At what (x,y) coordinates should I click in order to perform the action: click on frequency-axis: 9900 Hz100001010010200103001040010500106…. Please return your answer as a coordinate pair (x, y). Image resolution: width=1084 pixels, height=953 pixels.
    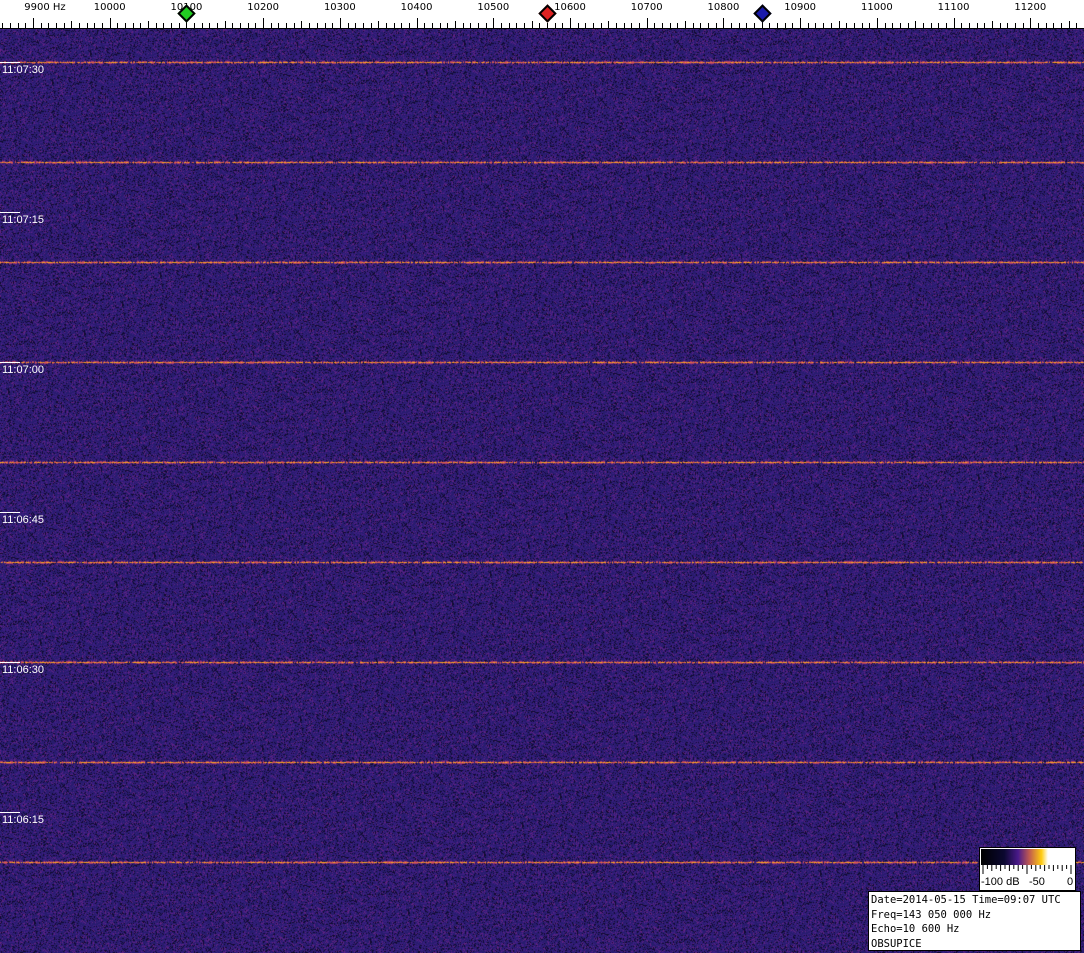
    Looking at the image, I should click on (542, 14).